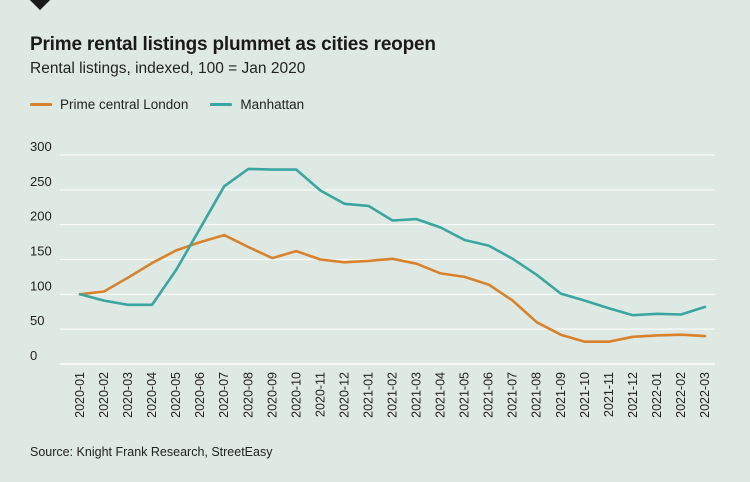 Image resolution: width=750 pixels, height=482 pixels. What do you see at coordinates (168, 68) in the screenshot?
I see `chart-subtitle: Rental listings, indexed, 100 = Jan 2020` at bounding box center [168, 68].